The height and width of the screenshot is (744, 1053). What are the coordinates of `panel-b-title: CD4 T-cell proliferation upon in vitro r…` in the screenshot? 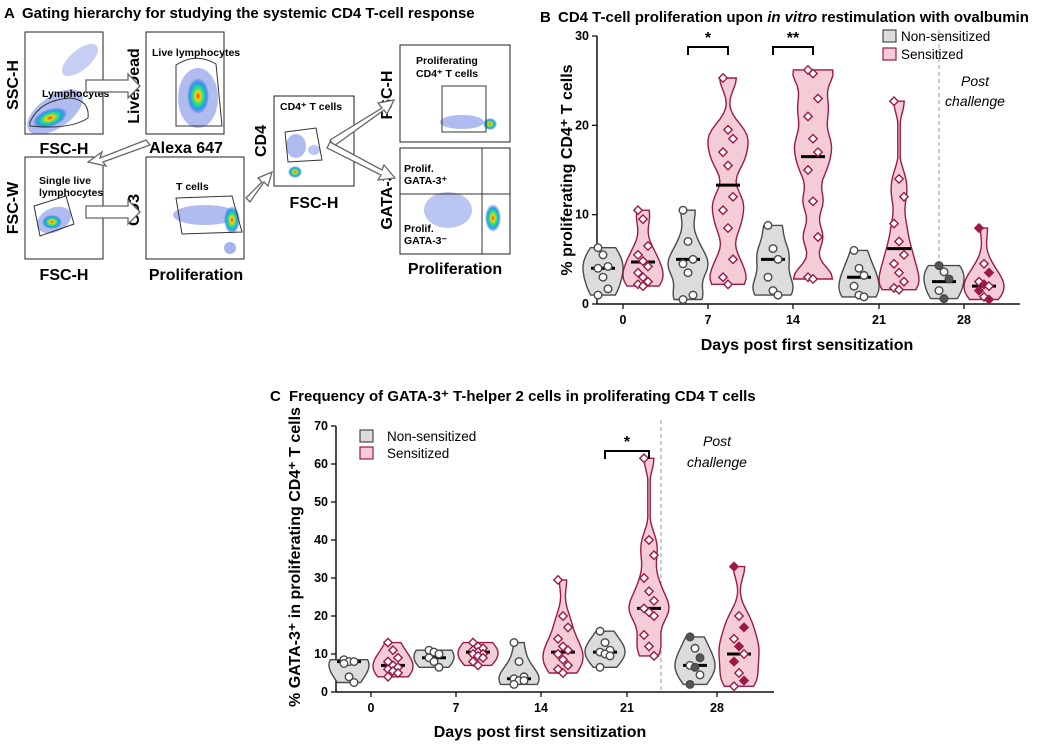 It's located at (793, 17).